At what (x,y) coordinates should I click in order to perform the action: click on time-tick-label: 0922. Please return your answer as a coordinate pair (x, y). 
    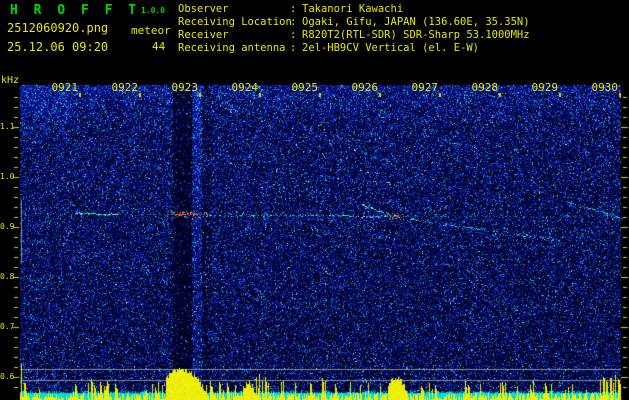
    Looking at the image, I should click on (125, 87).